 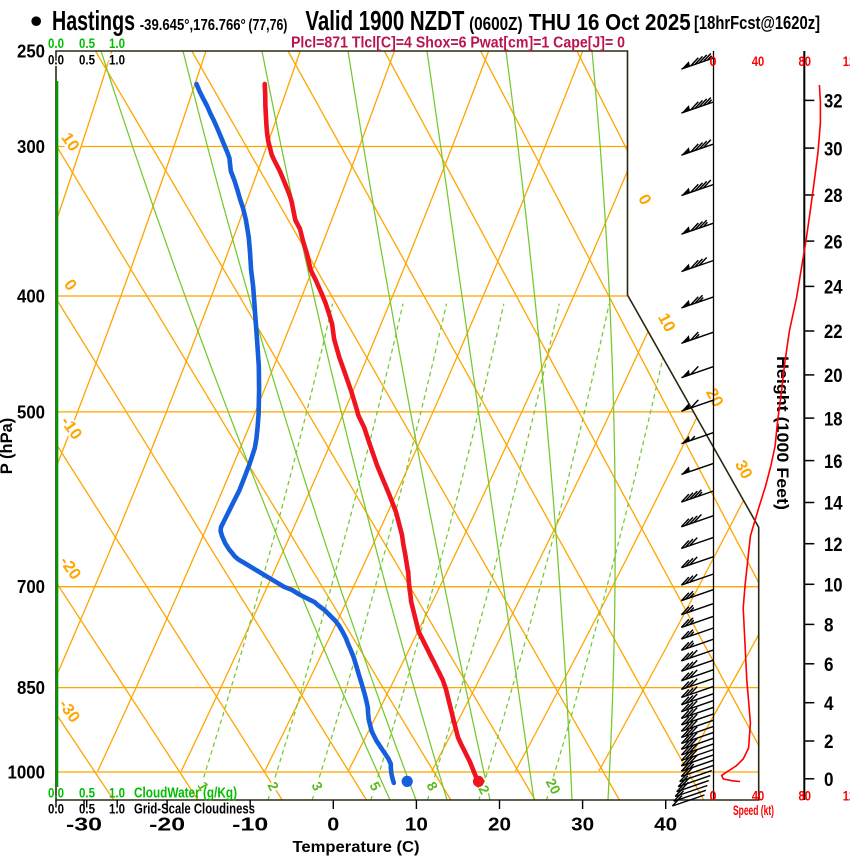 What do you see at coordinates (384, 20) in the screenshot?
I see `svg-text: Valid 1900 NZDT` at bounding box center [384, 20].